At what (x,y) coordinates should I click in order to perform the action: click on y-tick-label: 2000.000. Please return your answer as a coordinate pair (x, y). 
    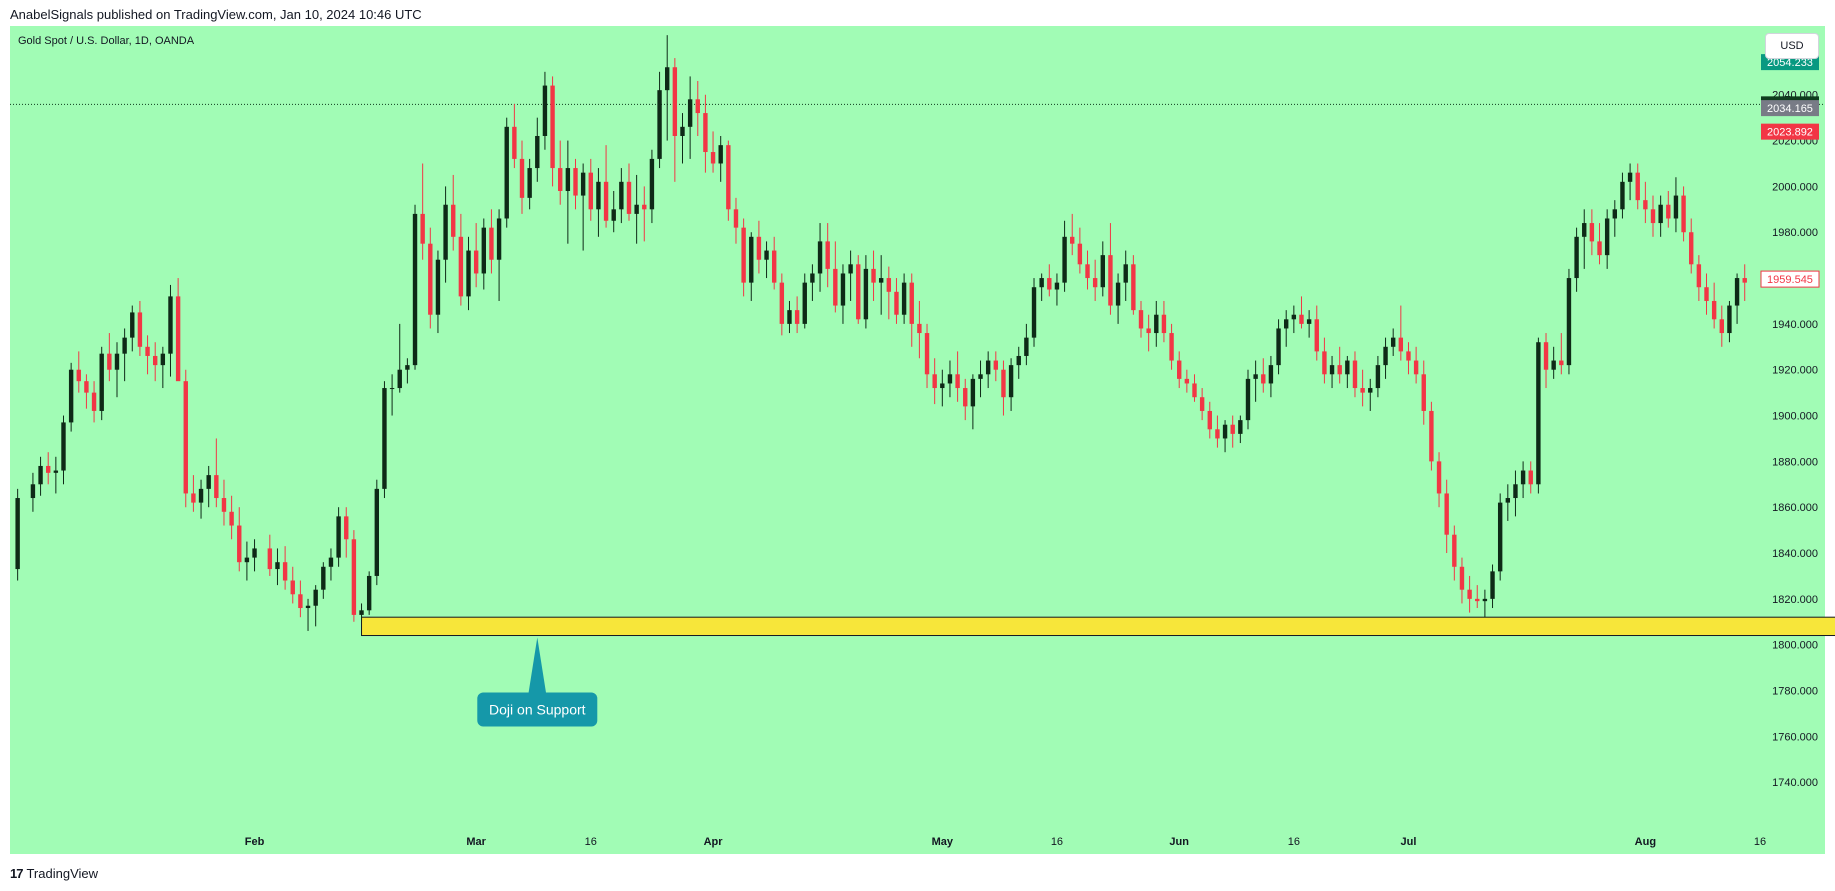
    Looking at the image, I should click on (1795, 187).